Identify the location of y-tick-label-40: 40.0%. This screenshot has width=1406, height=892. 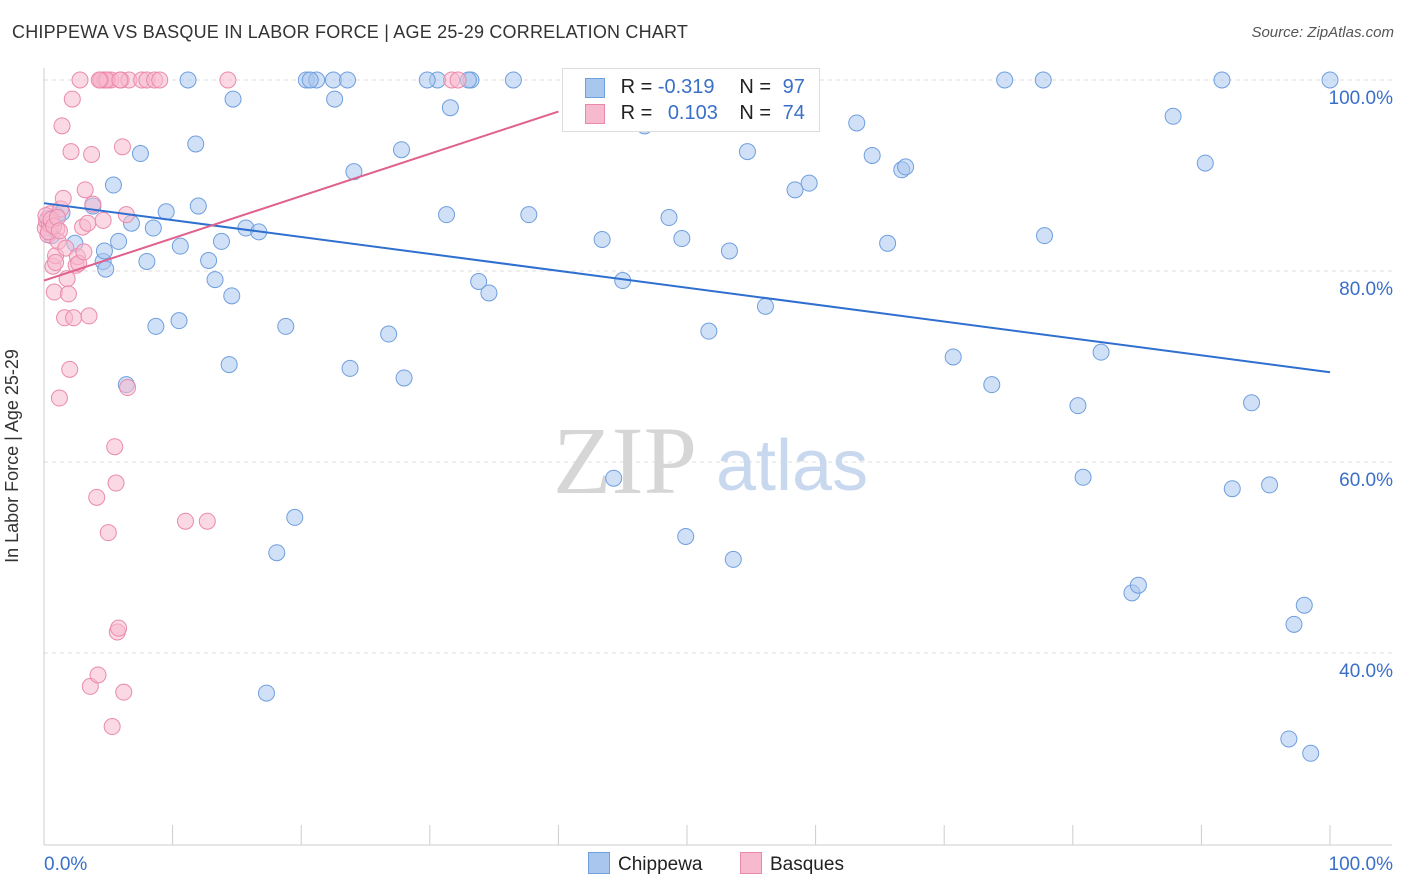
(1366, 671).